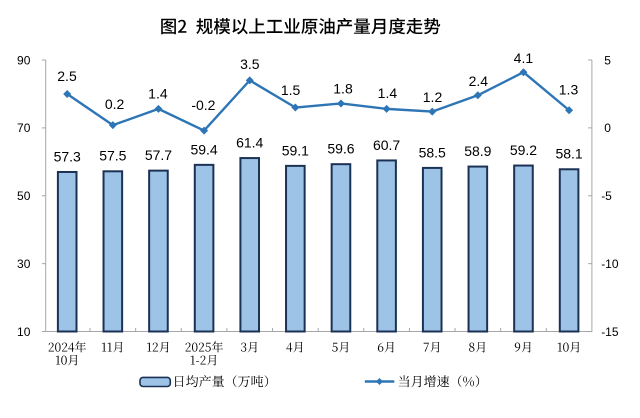  I want to click on svg-text: 4.1, so click(524, 58).